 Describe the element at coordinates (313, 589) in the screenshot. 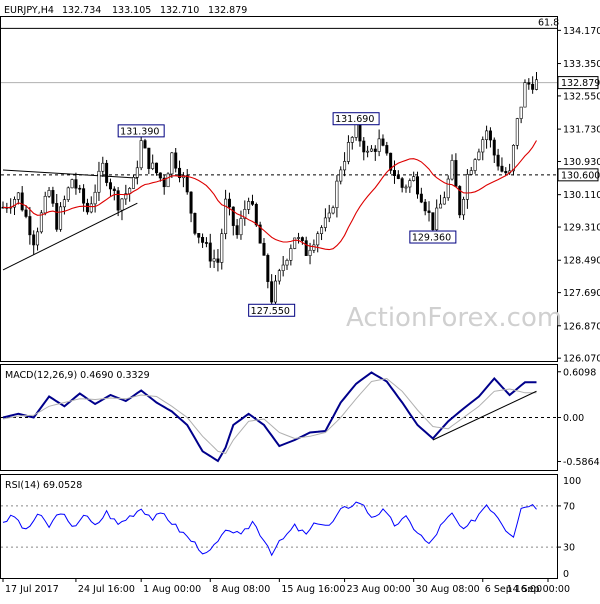

I see `x-tick-label: 15 Aug 16:00` at that location.